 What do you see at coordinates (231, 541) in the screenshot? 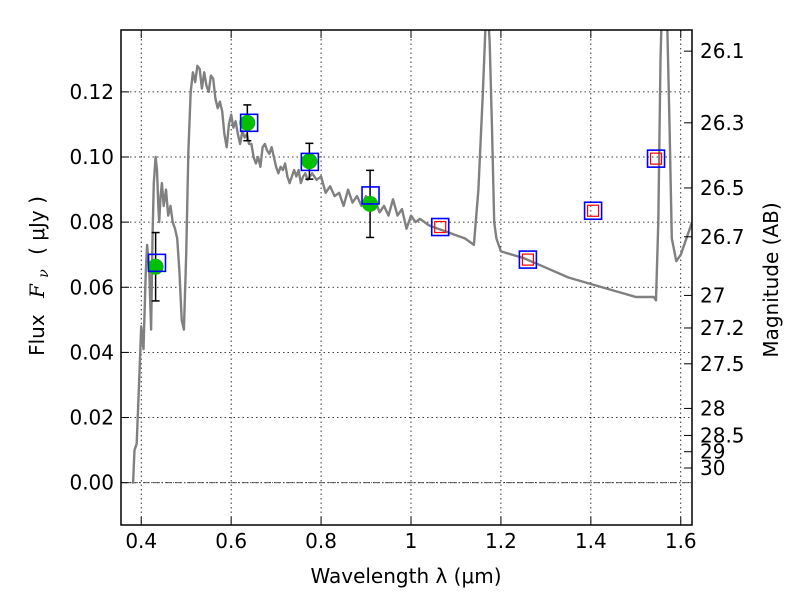
I see `x-tick-label: 0.6` at bounding box center [231, 541].